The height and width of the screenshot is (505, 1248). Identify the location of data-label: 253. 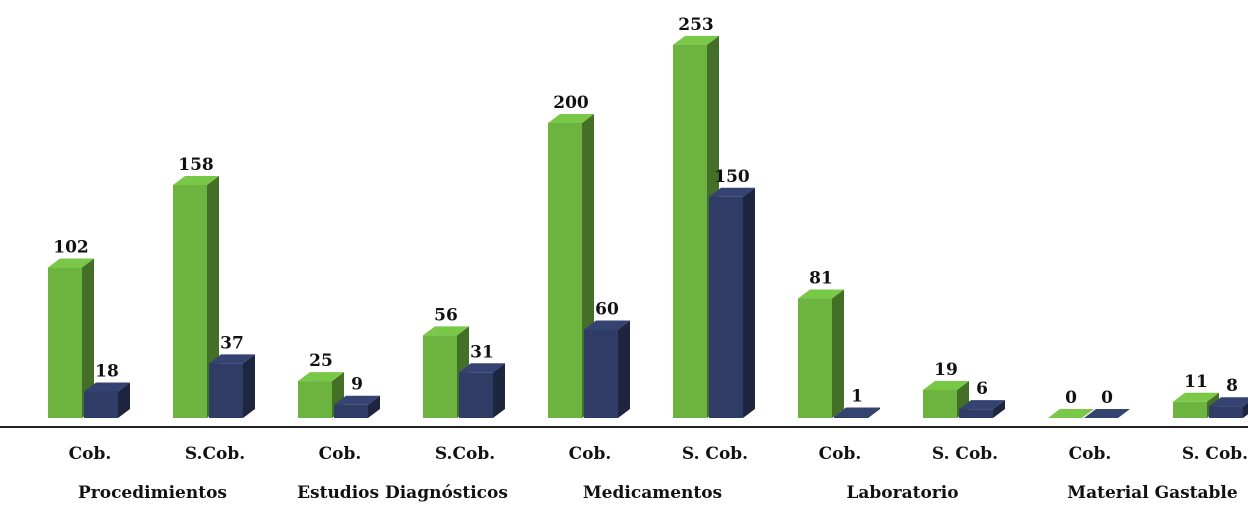
(696, 25).